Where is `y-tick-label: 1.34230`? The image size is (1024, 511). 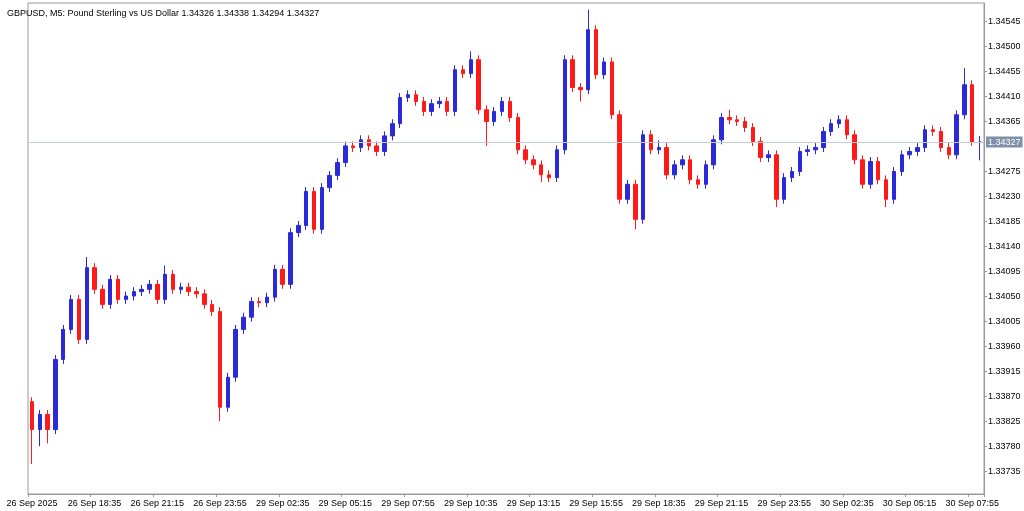
y-tick-label: 1.34230 is located at coordinates (1004, 195).